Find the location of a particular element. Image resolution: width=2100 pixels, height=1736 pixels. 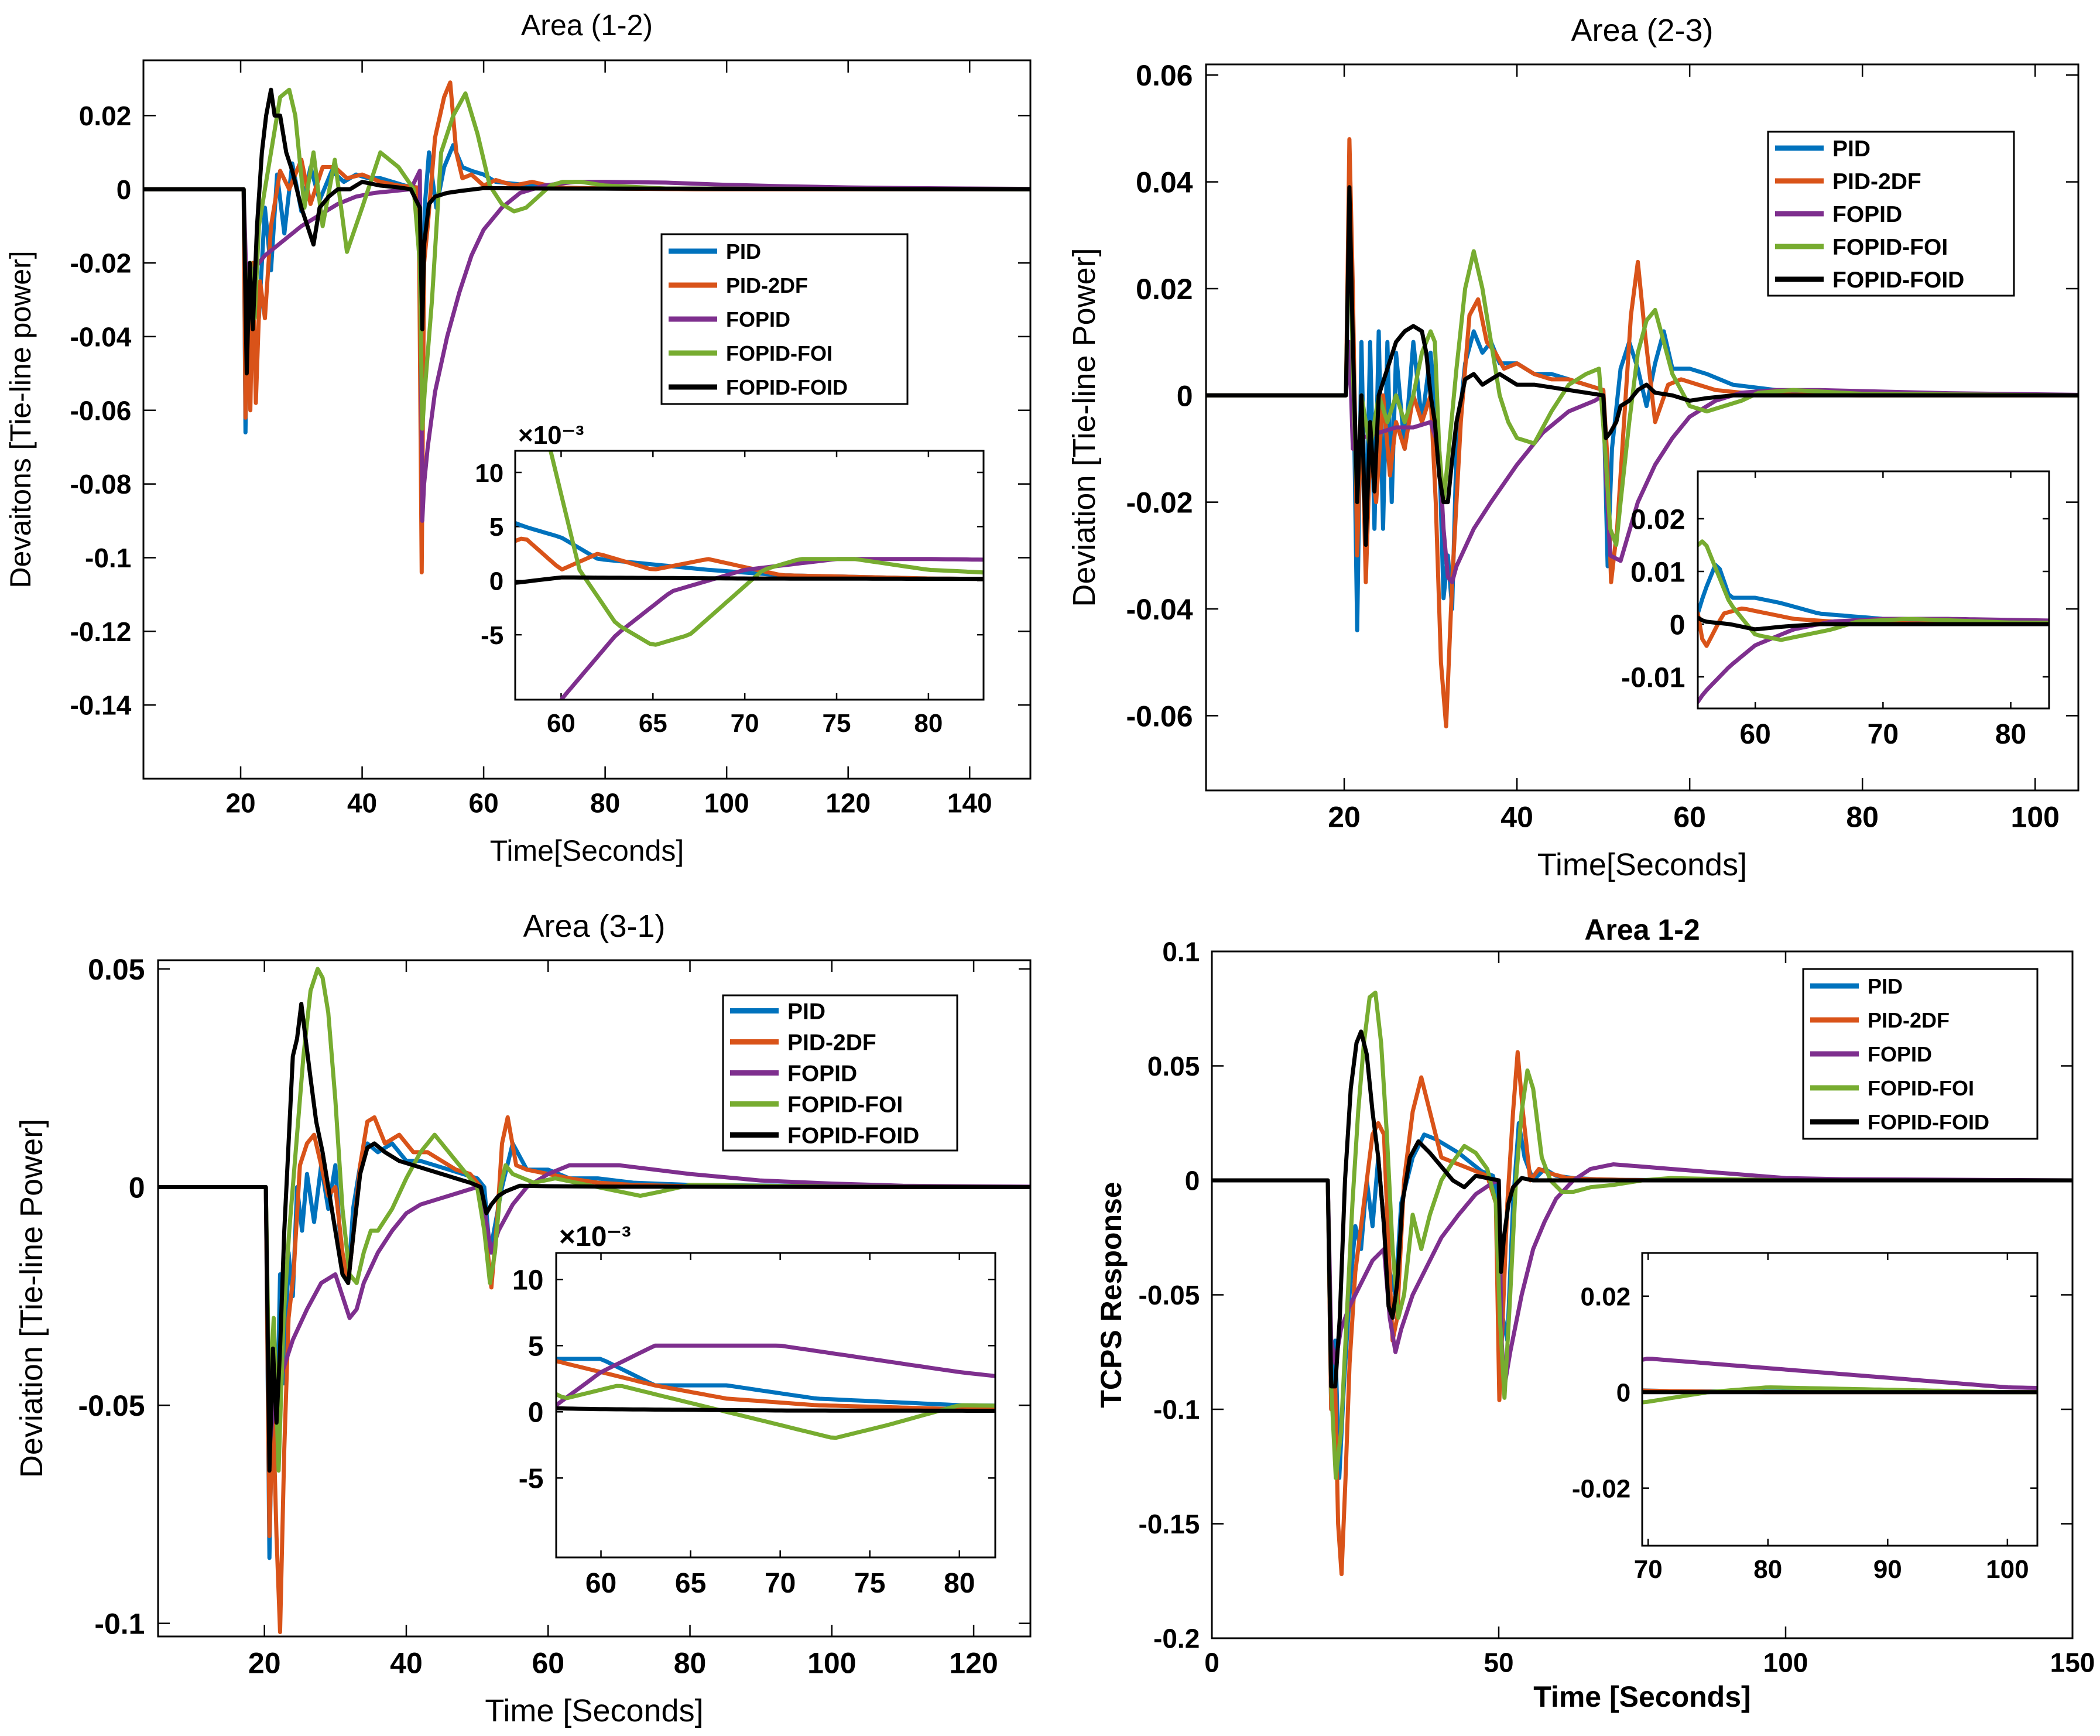

inset-xtick-label: 90 is located at coordinates (1887, 1569).